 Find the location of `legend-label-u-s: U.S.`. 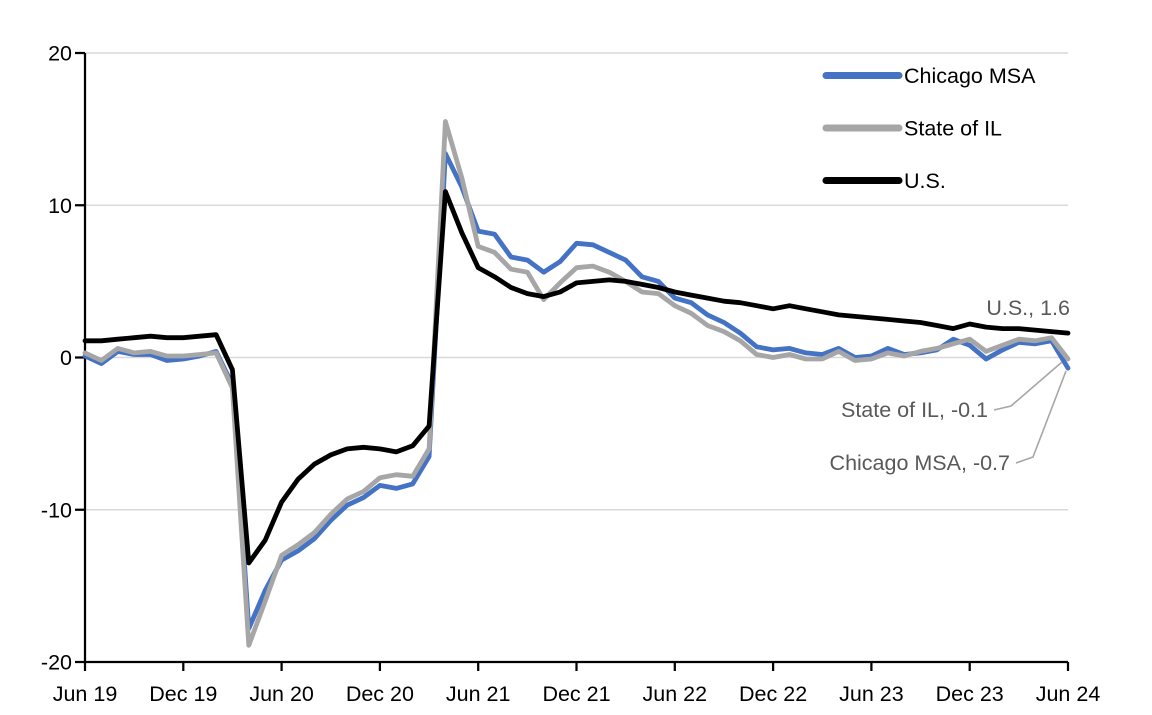

legend-label-u-s: U.S. is located at coordinates (925, 181).